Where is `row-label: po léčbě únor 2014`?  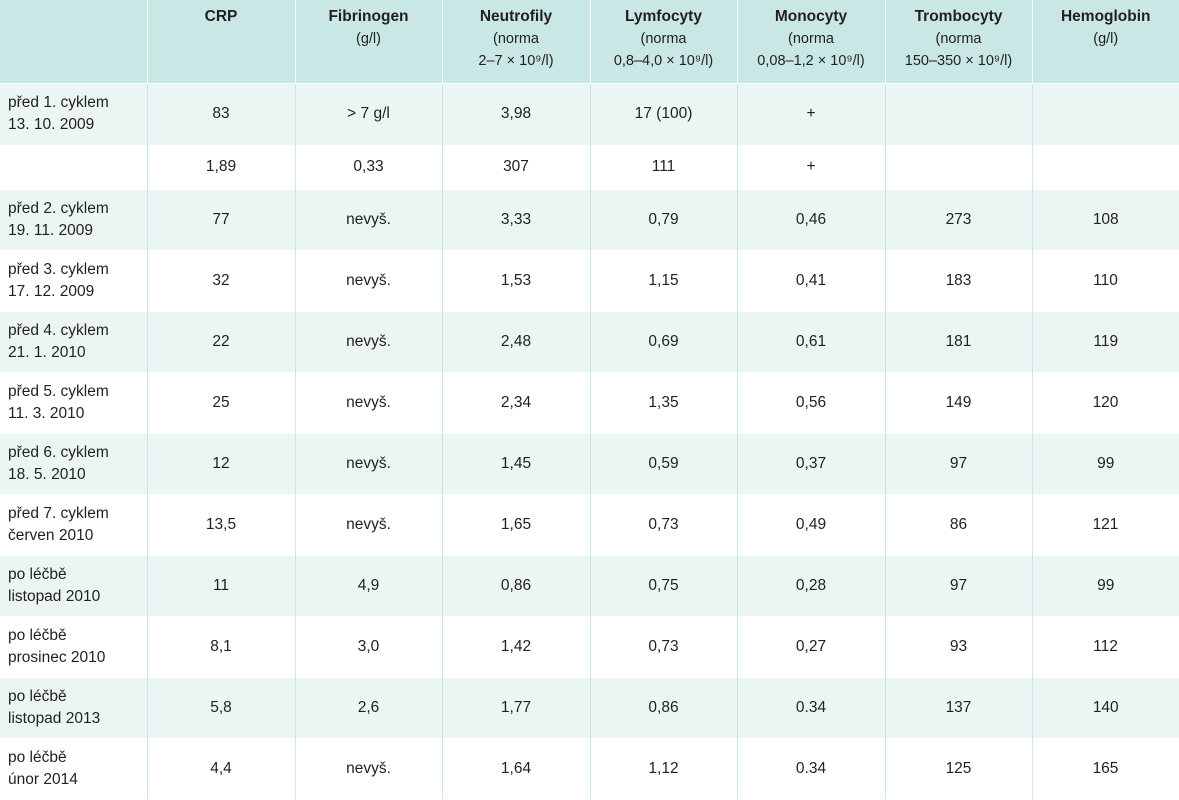
row-label: po léčbě únor 2014 is located at coordinates (74, 768).